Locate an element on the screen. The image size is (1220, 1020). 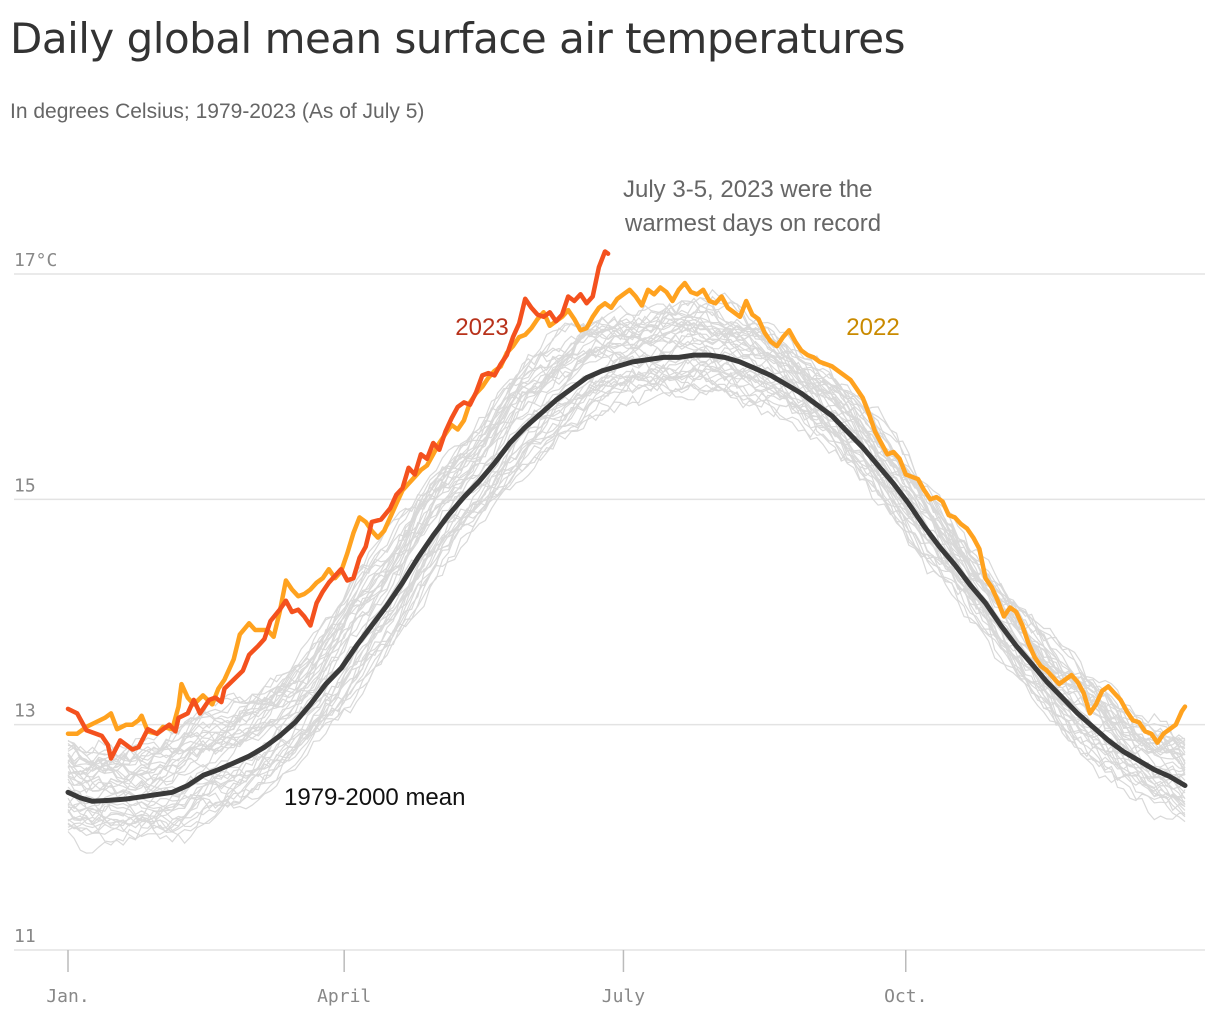
label-mean: 1979-2000 mean is located at coordinates (374, 797).